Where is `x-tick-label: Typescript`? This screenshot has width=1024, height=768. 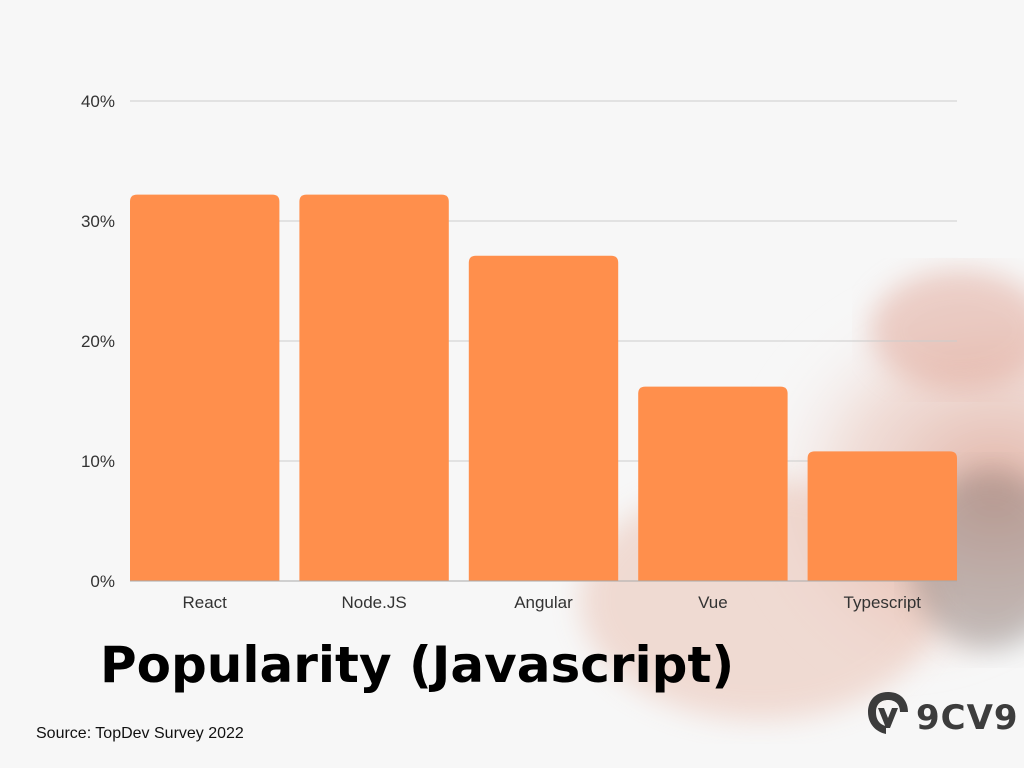
x-tick-label: Typescript is located at coordinates (883, 602).